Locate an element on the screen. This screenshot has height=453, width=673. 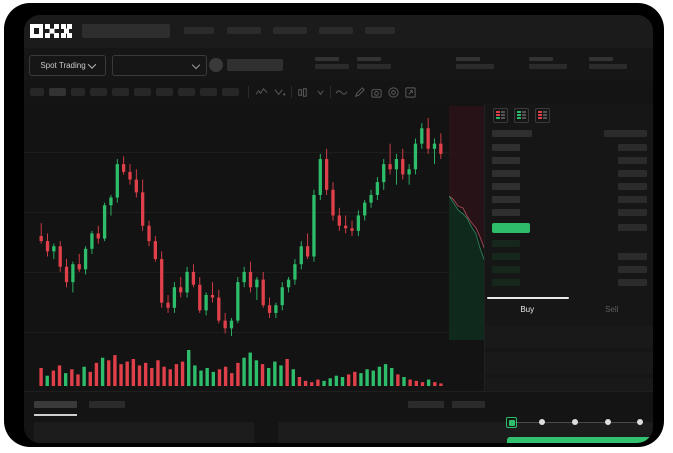
active-tab-indicator is located at coordinates (528, 298).